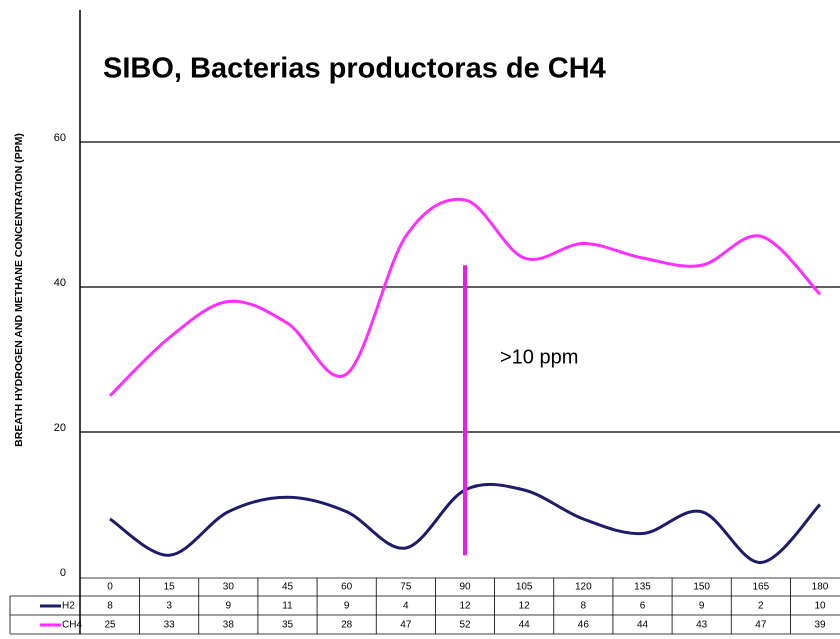 This screenshot has height=639, width=840. I want to click on x-tick-label: 120, so click(583, 587).